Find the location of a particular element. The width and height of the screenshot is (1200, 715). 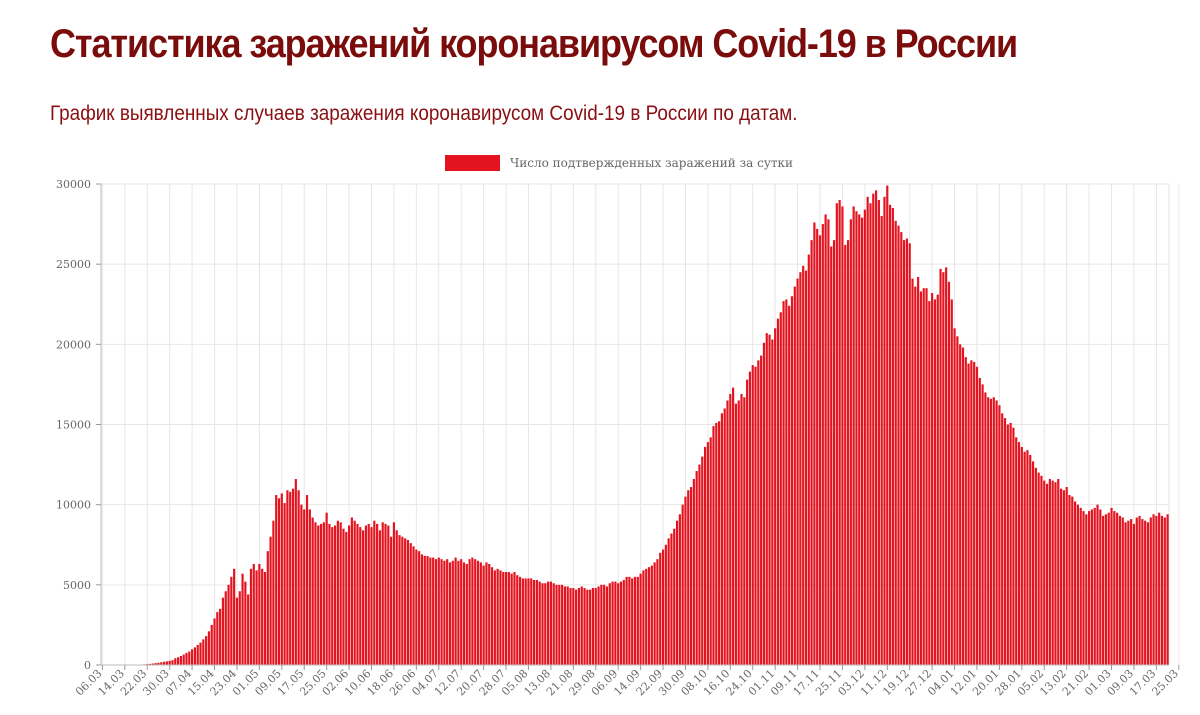

y-tick-label: 20000 is located at coordinates (73, 344).